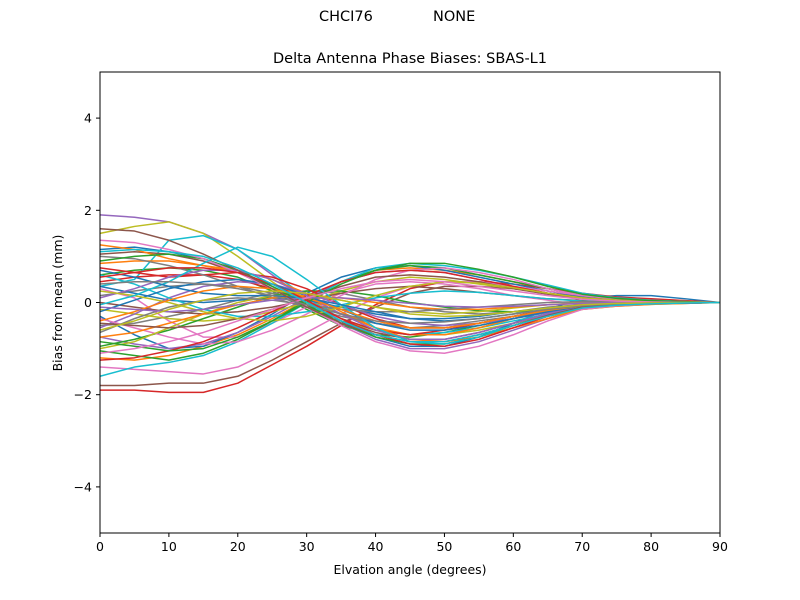 Image resolution: width=800 pixels, height=600 pixels. Describe the element at coordinates (88, 118) in the screenshot. I see `y-tick-label: 4` at that location.